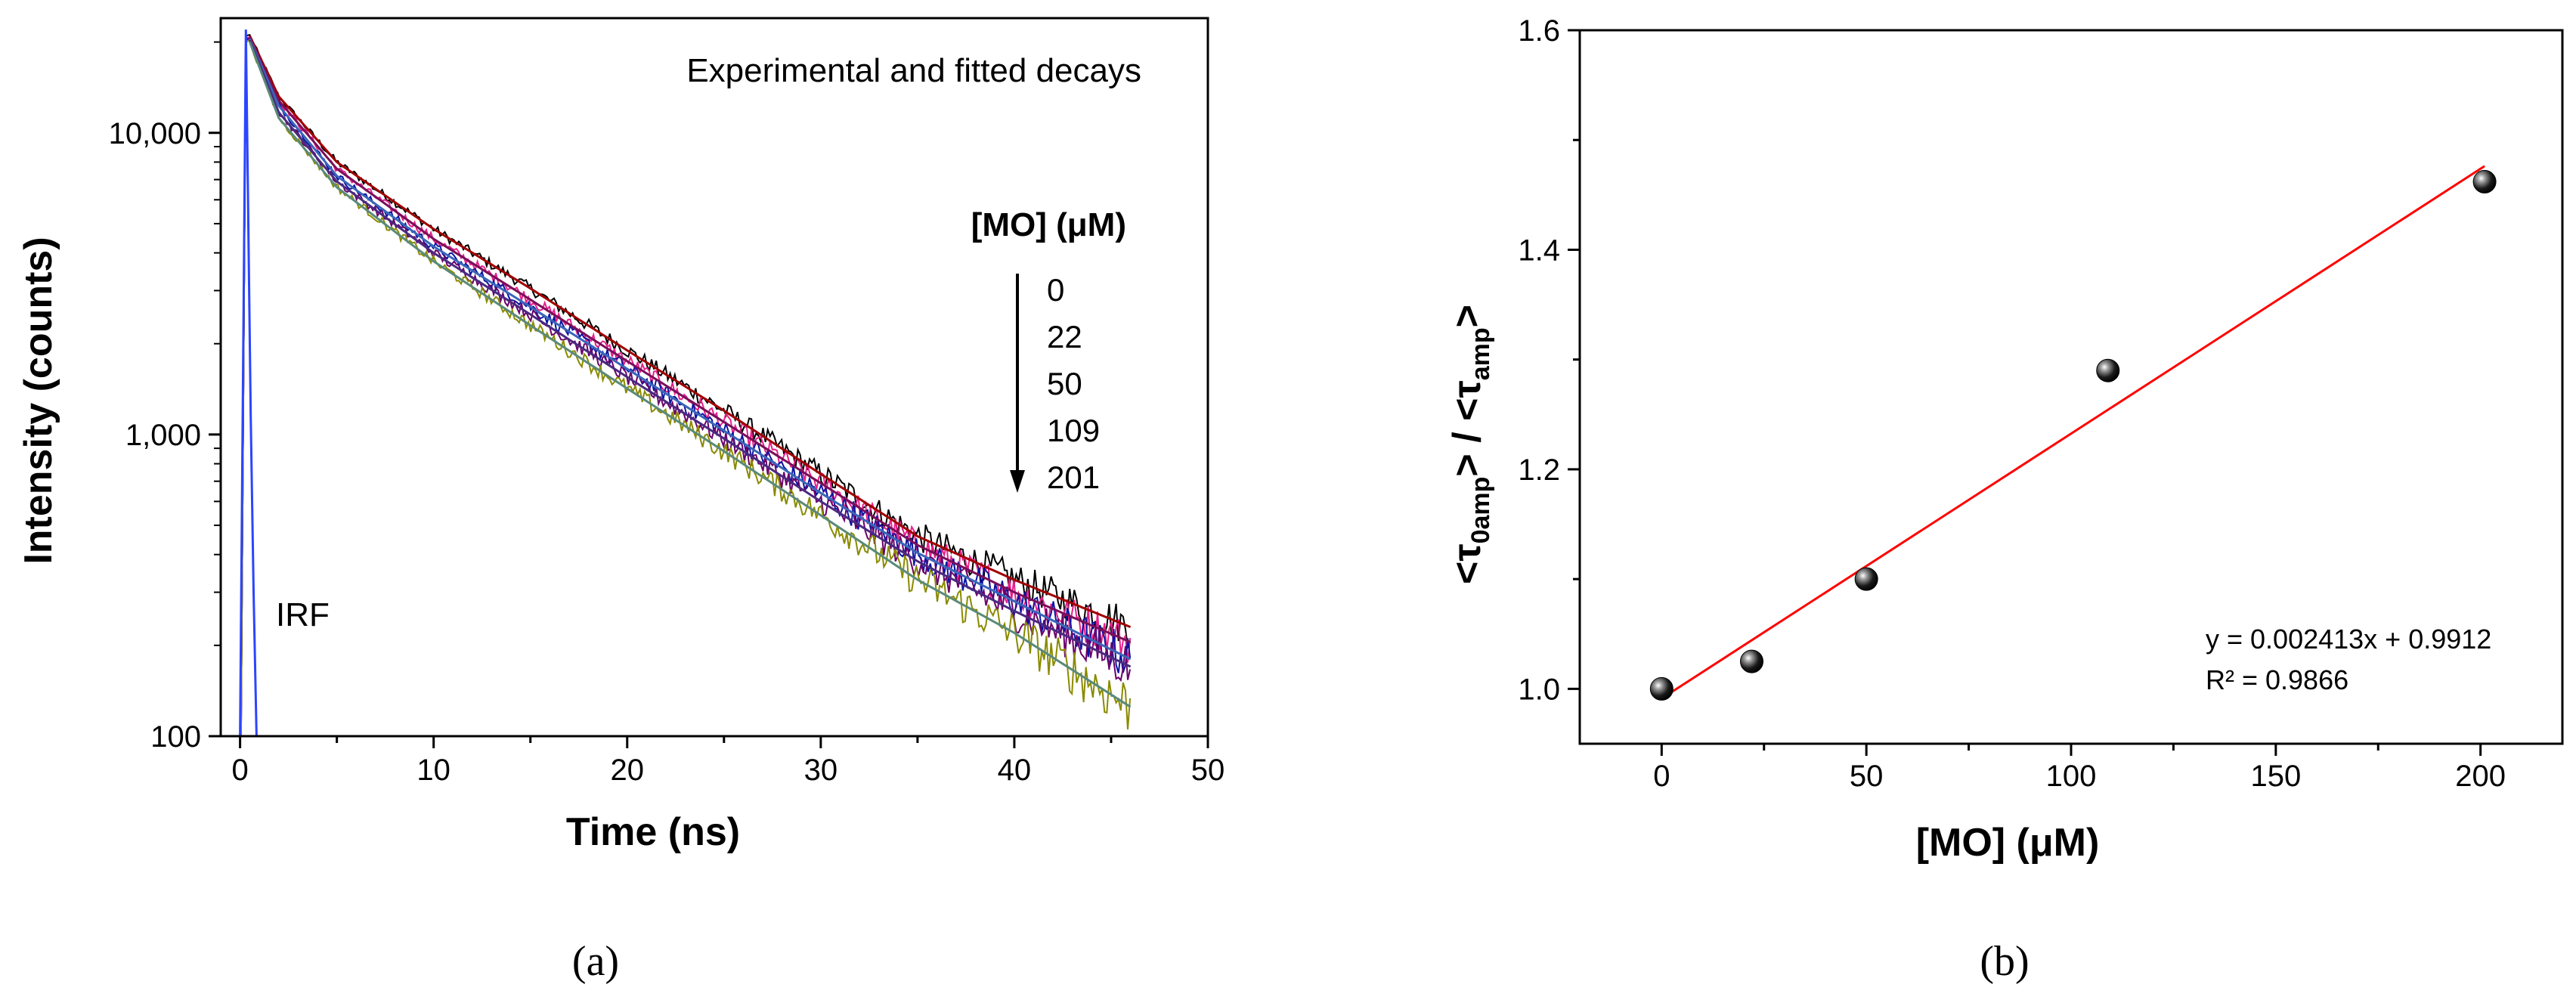  Describe the element at coordinates (248, 383) in the screenshot. I see `irf-curve` at that location.